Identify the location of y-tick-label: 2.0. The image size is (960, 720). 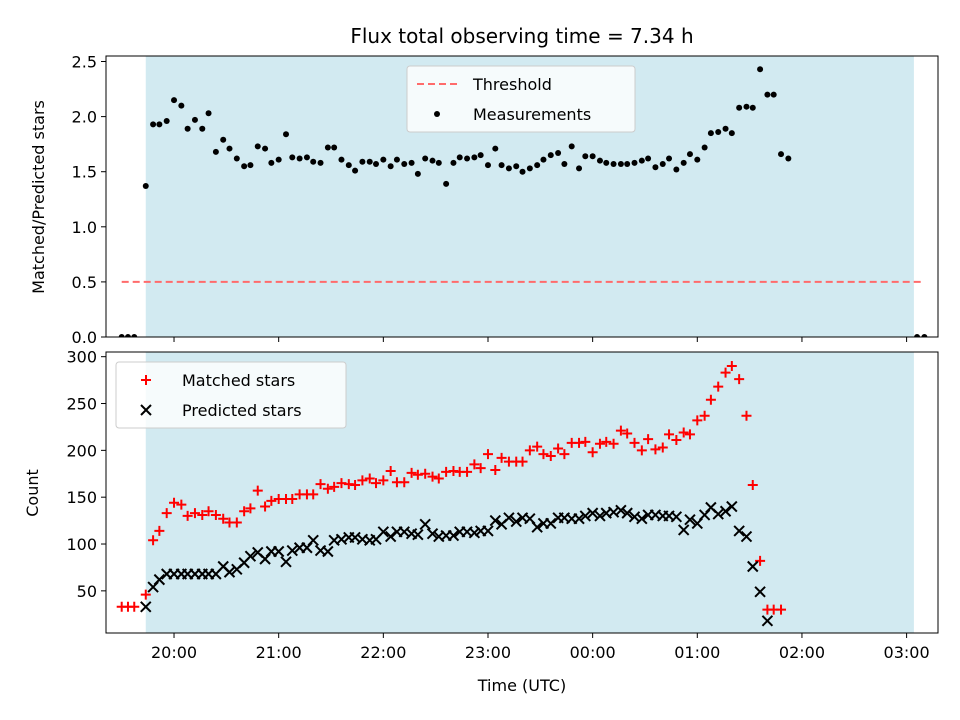
(84, 117).